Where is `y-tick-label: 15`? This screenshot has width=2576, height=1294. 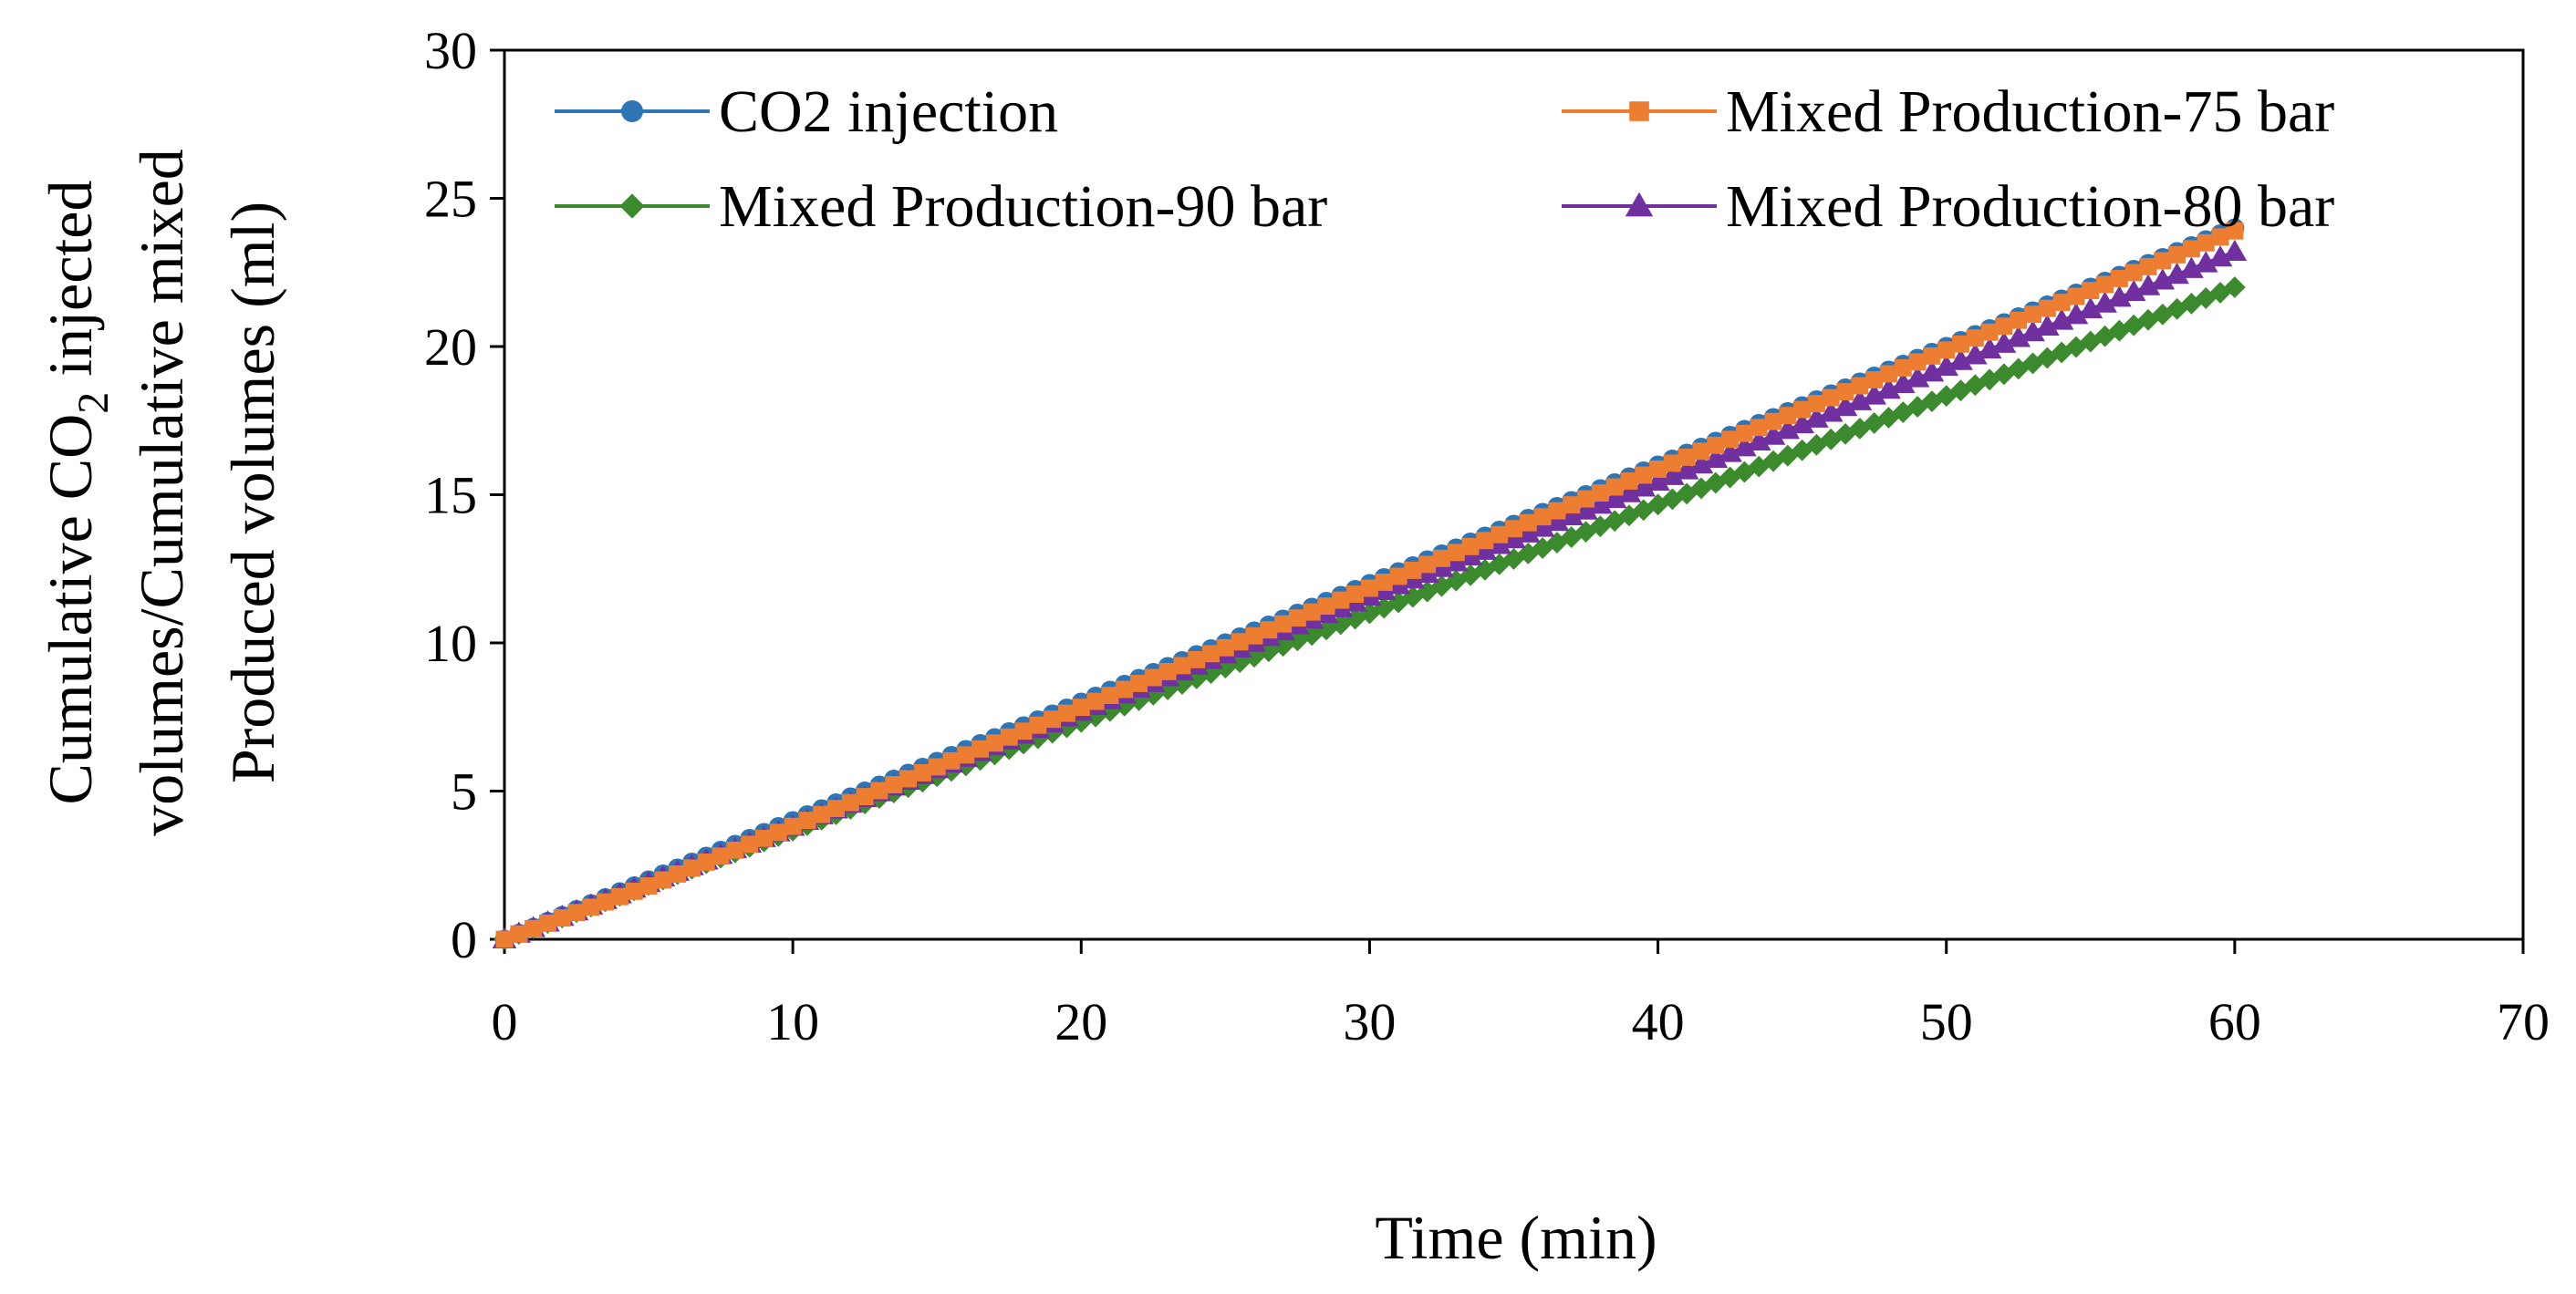
y-tick-label: 15 is located at coordinates (450, 495).